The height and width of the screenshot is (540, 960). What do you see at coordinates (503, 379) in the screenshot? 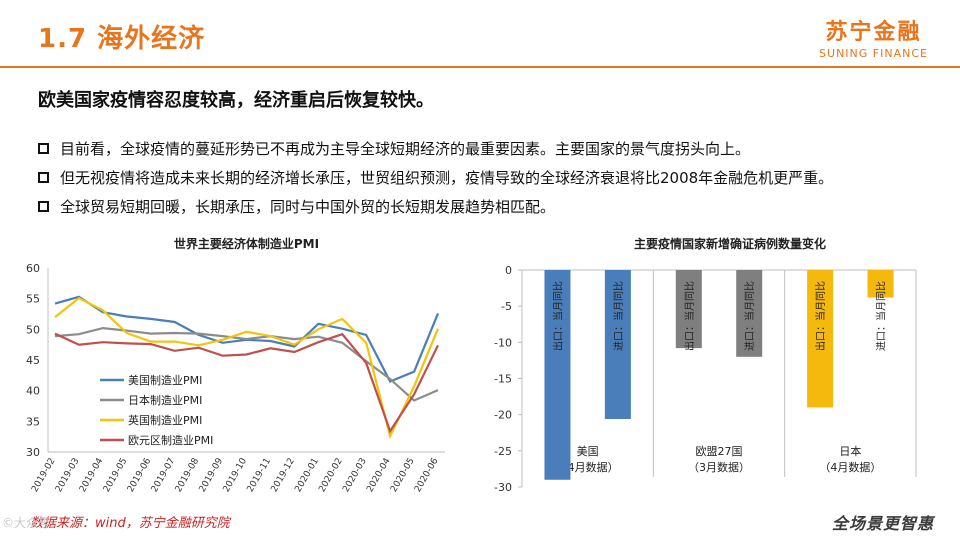
I see `y-tick-label: -15` at bounding box center [503, 379].